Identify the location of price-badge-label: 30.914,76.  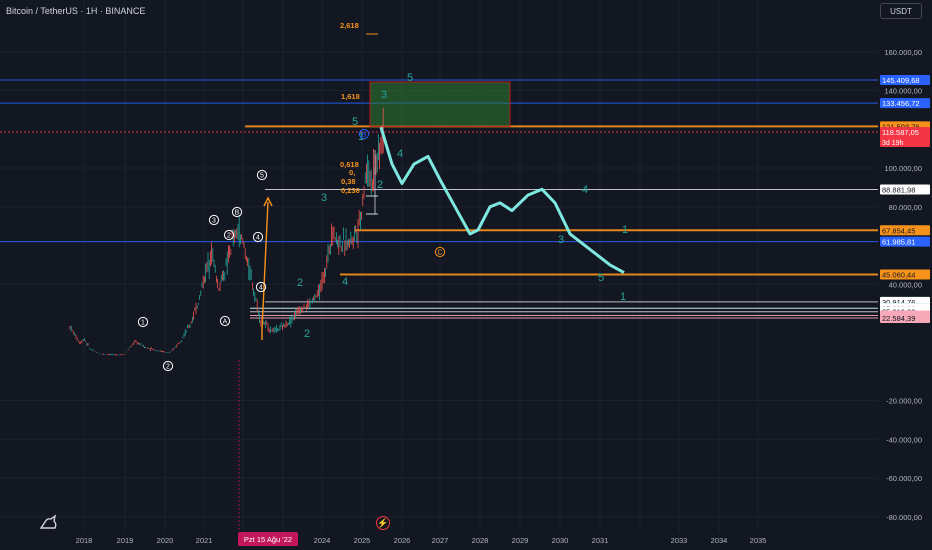
(898, 302).